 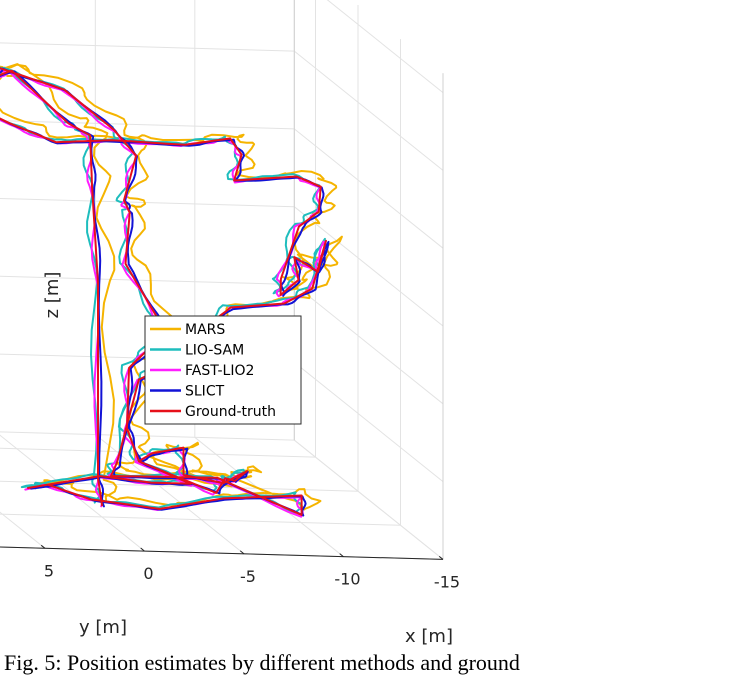 What do you see at coordinates (52, 295) in the screenshot?
I see `z-axis-label: z [m]` at bounding box center [52, 295].